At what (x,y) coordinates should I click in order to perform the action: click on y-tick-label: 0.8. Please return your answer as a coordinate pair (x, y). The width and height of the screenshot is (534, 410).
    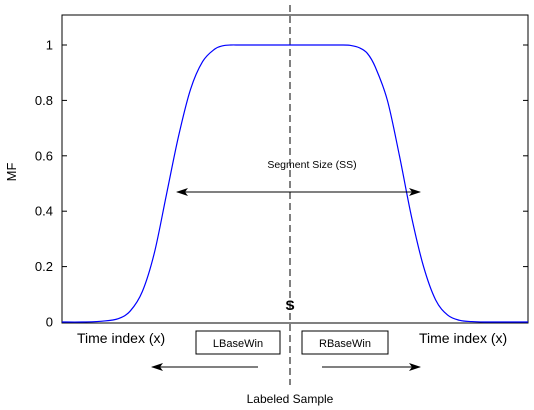
    Looking at the image, I should click on (44, 100).